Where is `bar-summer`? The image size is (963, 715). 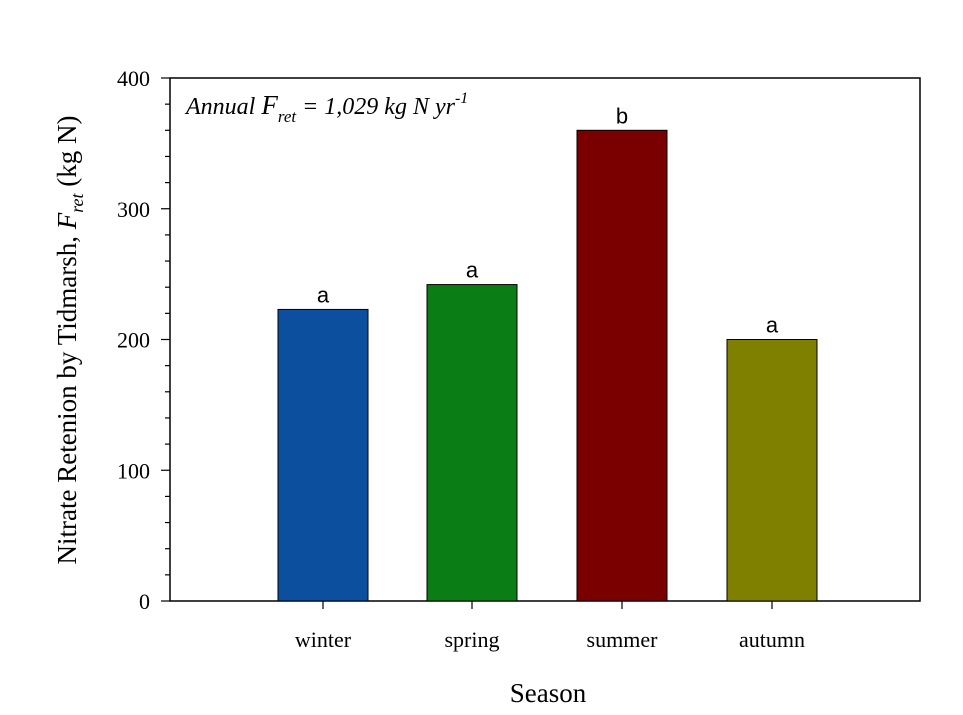
bar-summer is located at coordinates (622, 365).